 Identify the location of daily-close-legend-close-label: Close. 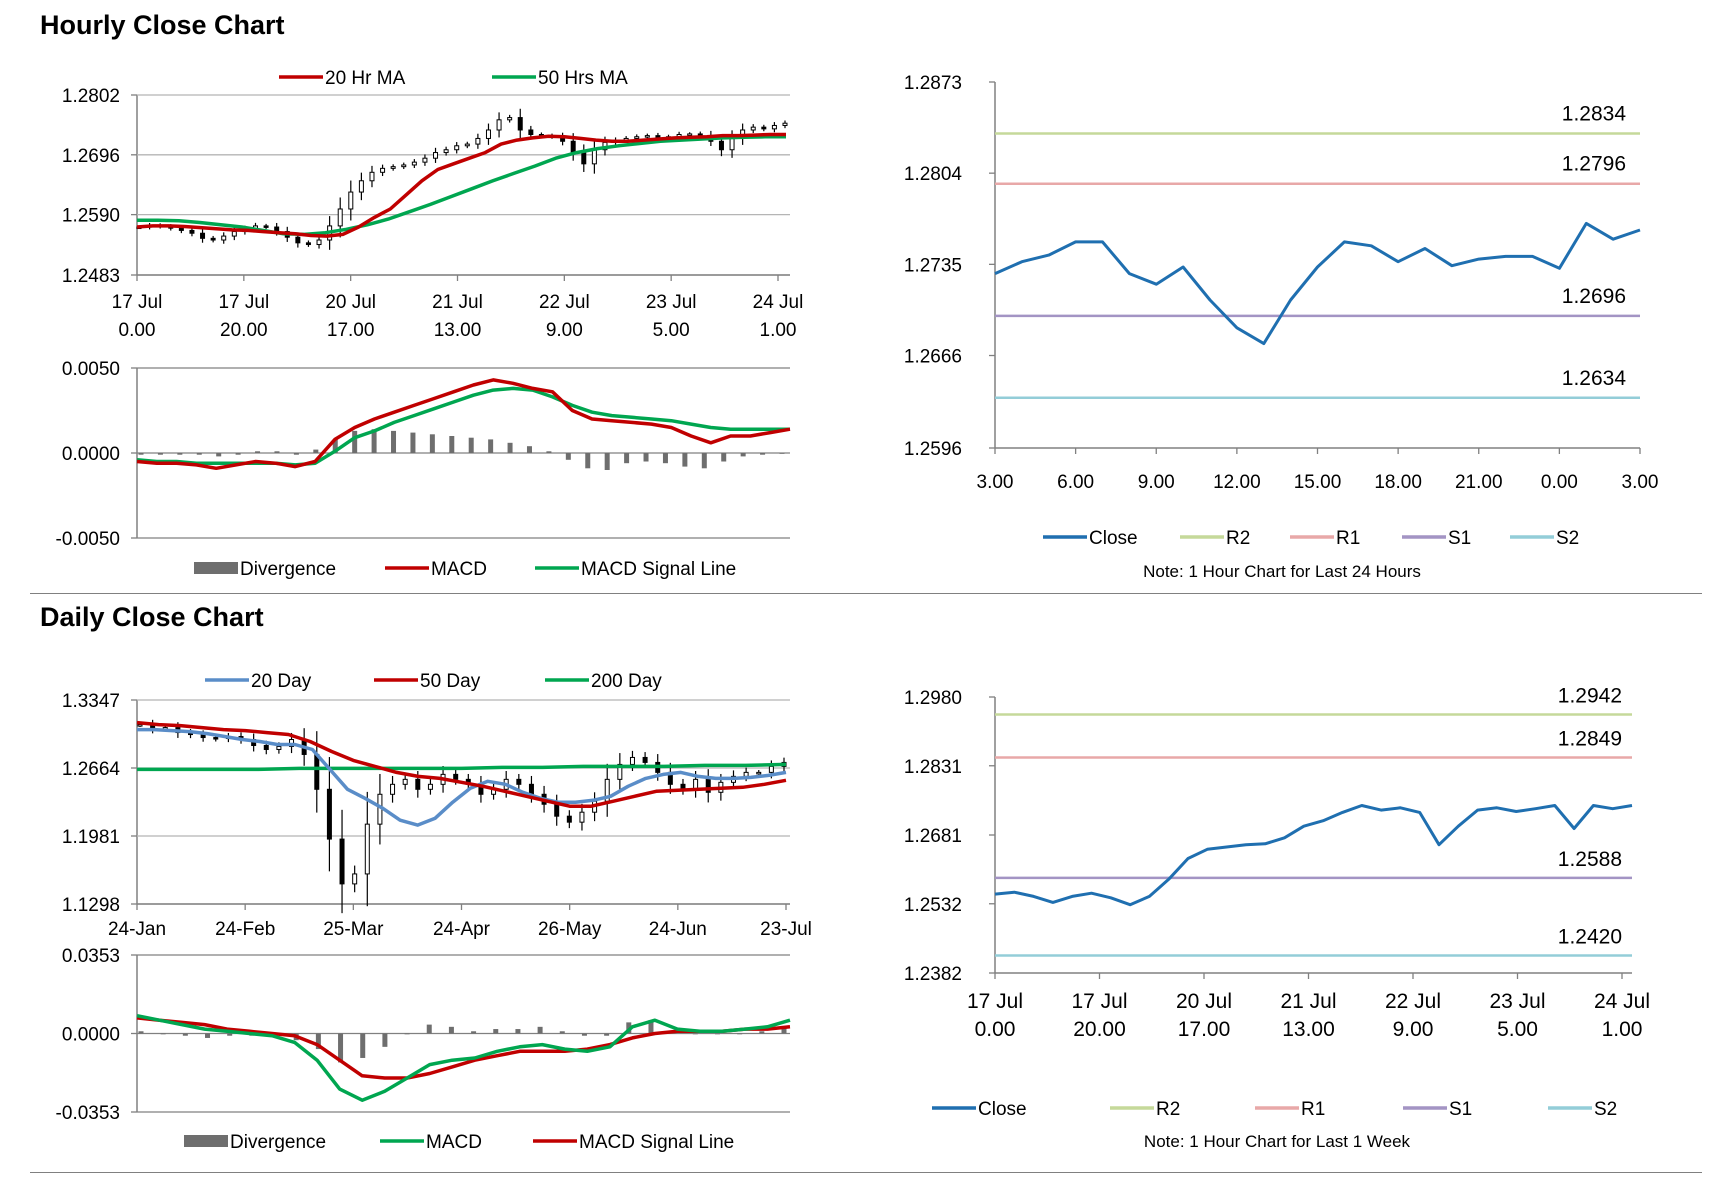
(1002, 1109).